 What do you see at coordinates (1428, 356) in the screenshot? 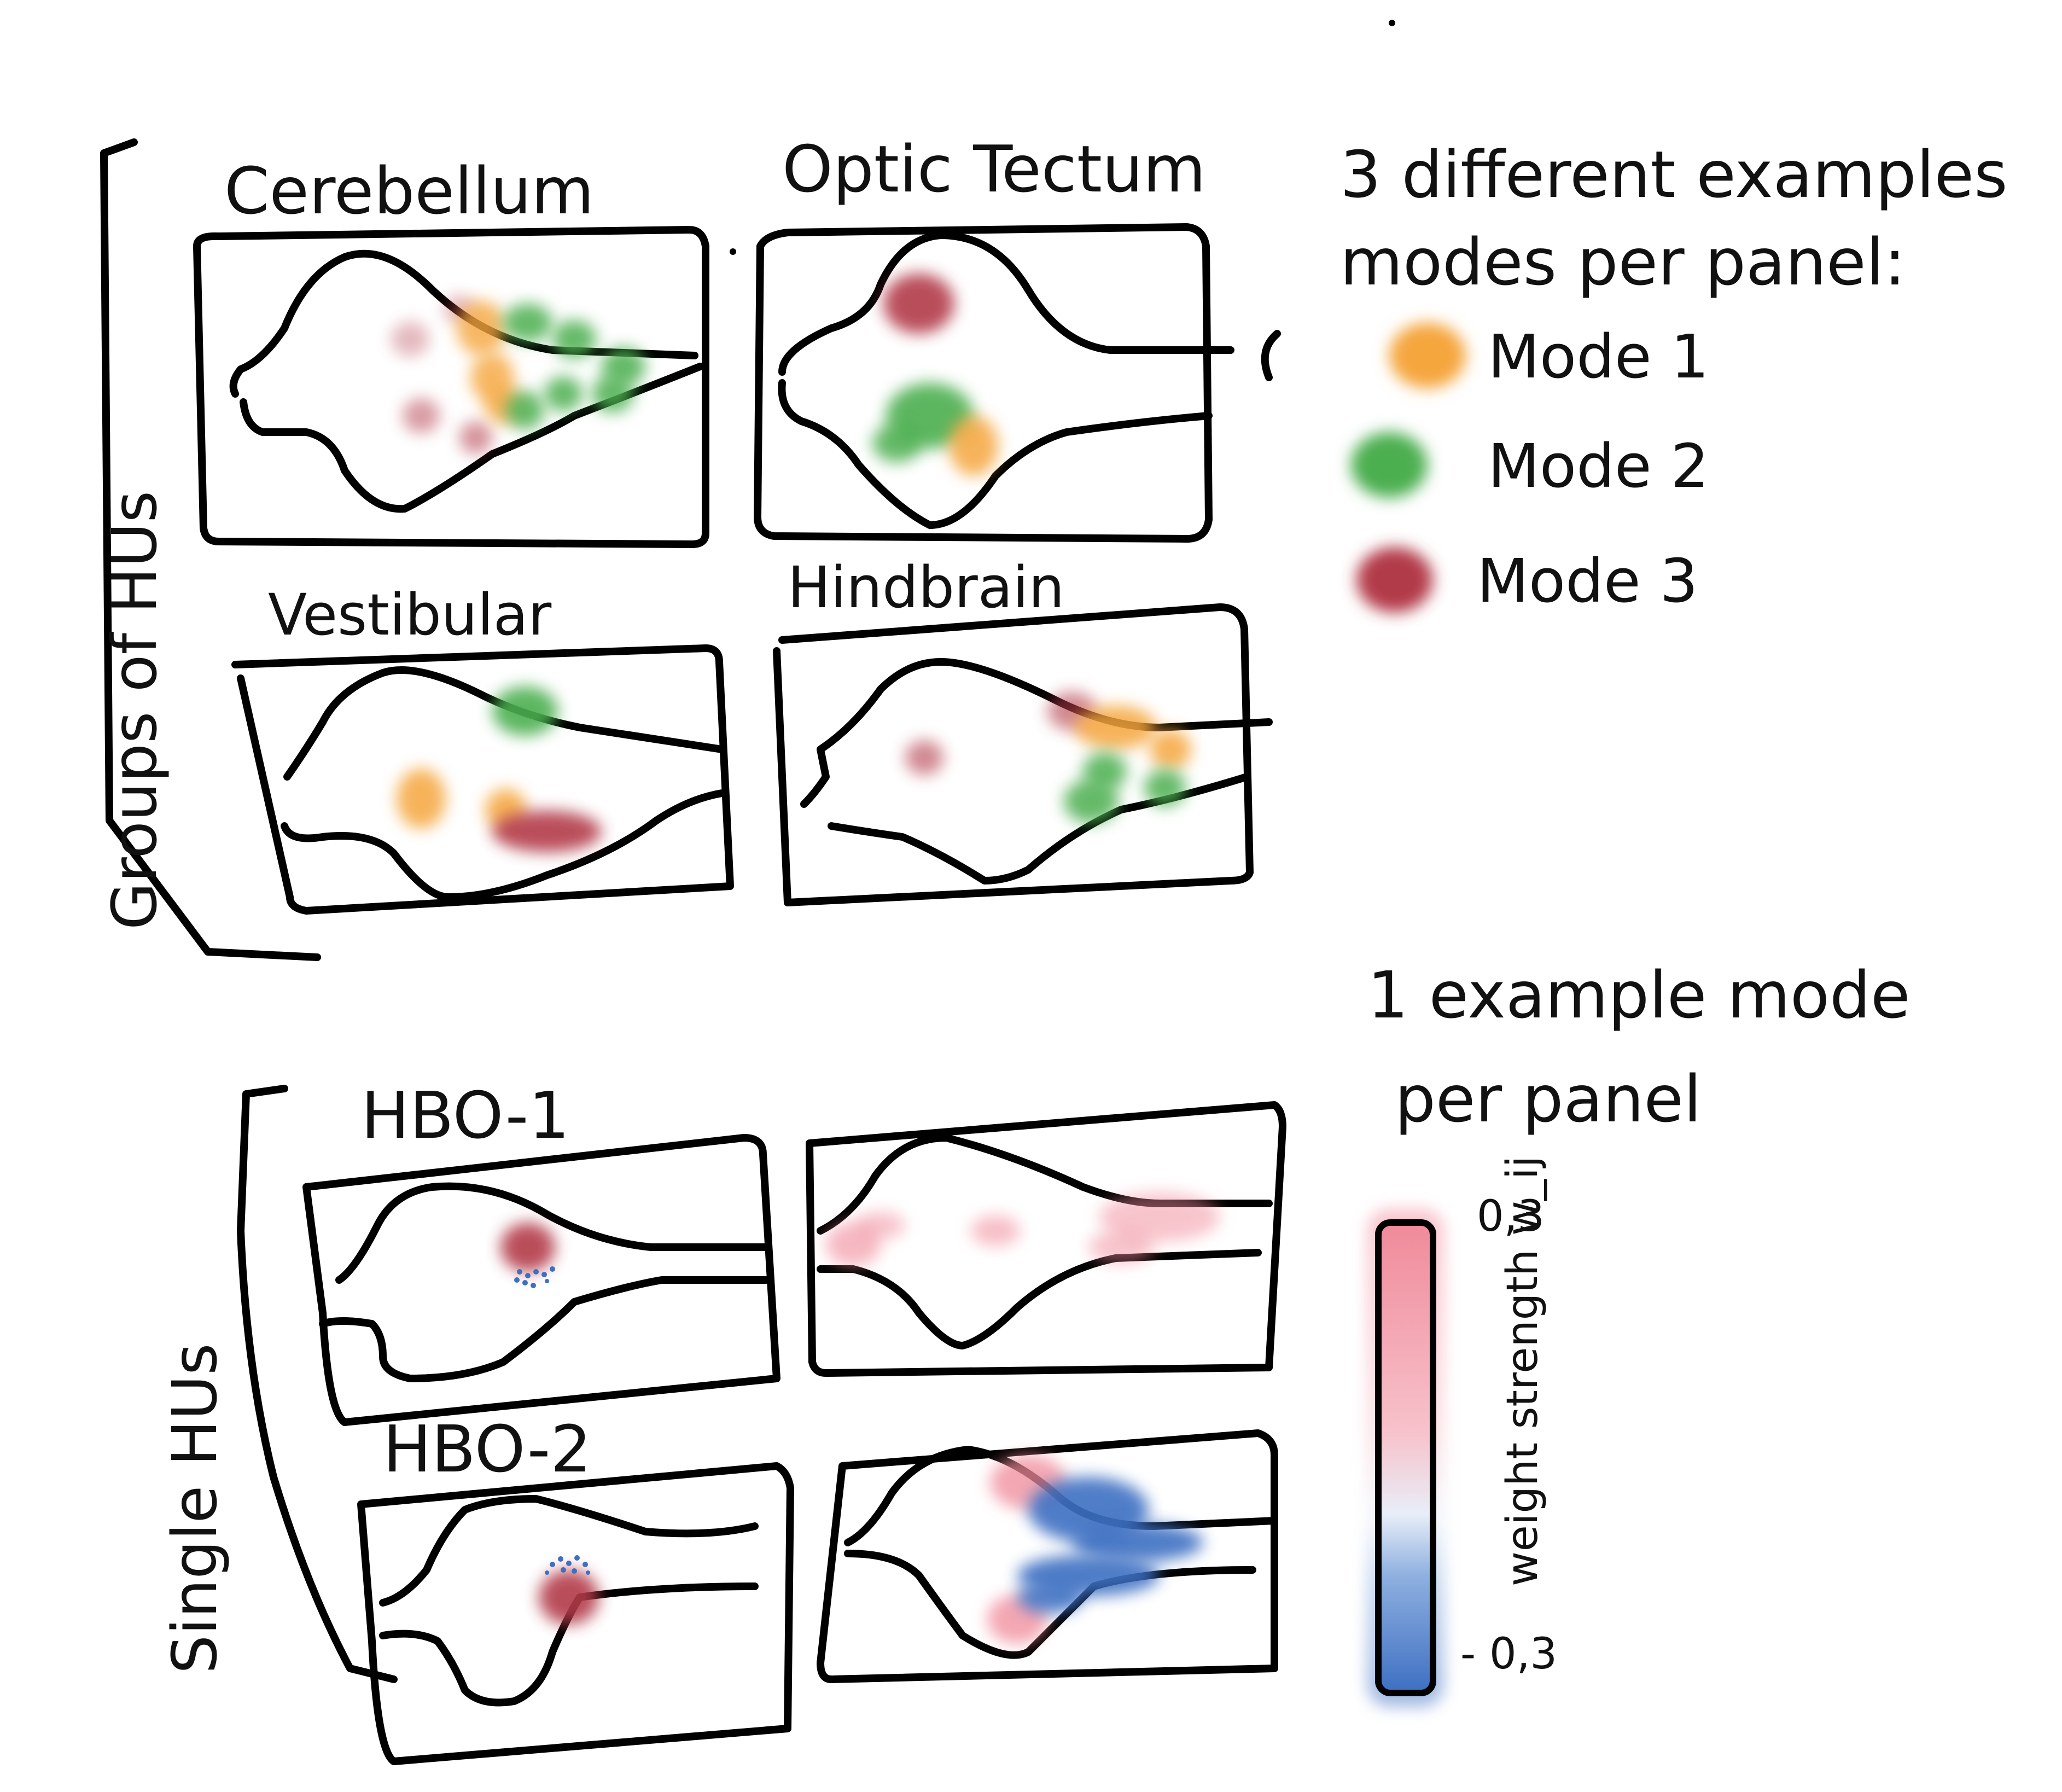
I see `mode1-swatch` at bounding box center [1428, 356].